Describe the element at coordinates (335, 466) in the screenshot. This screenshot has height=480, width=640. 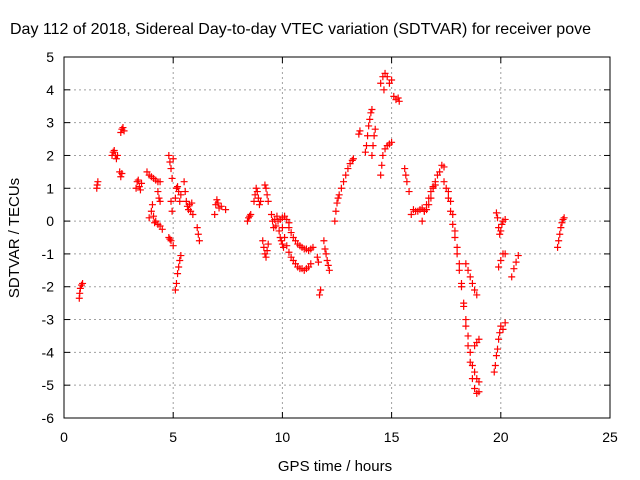
I see `x-axis-label: GPS time / hours` at that location.